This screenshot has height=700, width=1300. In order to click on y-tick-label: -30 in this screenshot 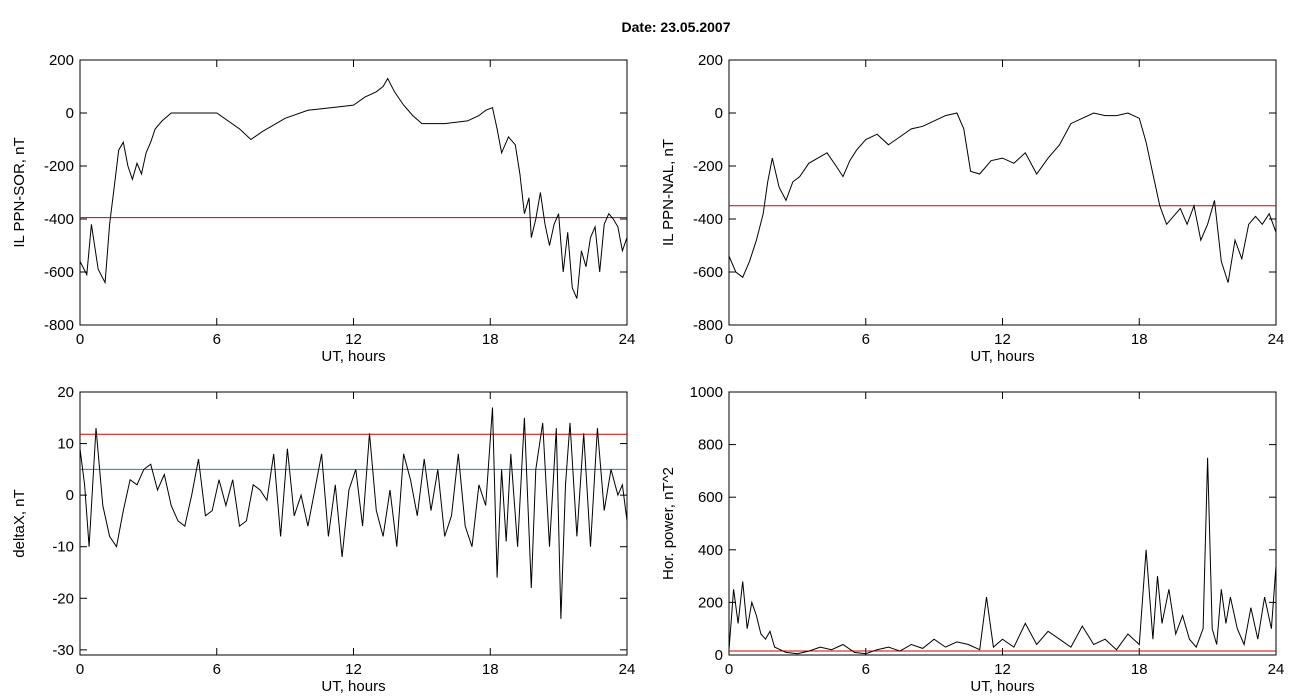, I will do `click(63, 650)`.